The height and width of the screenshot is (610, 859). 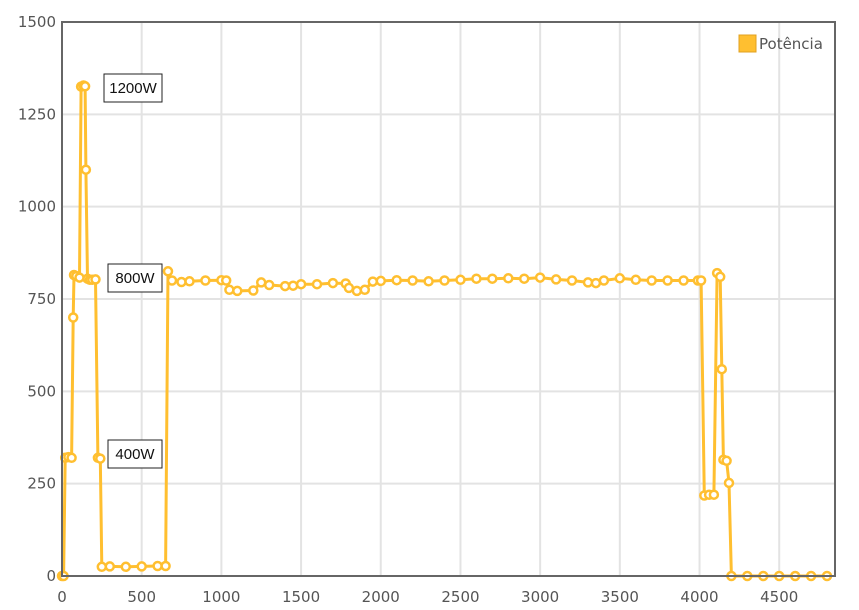 What do you see at coordinates (37, 207) in the screenshot?
I see `y-tick-label: 1000` at bounding box center [37, 207].